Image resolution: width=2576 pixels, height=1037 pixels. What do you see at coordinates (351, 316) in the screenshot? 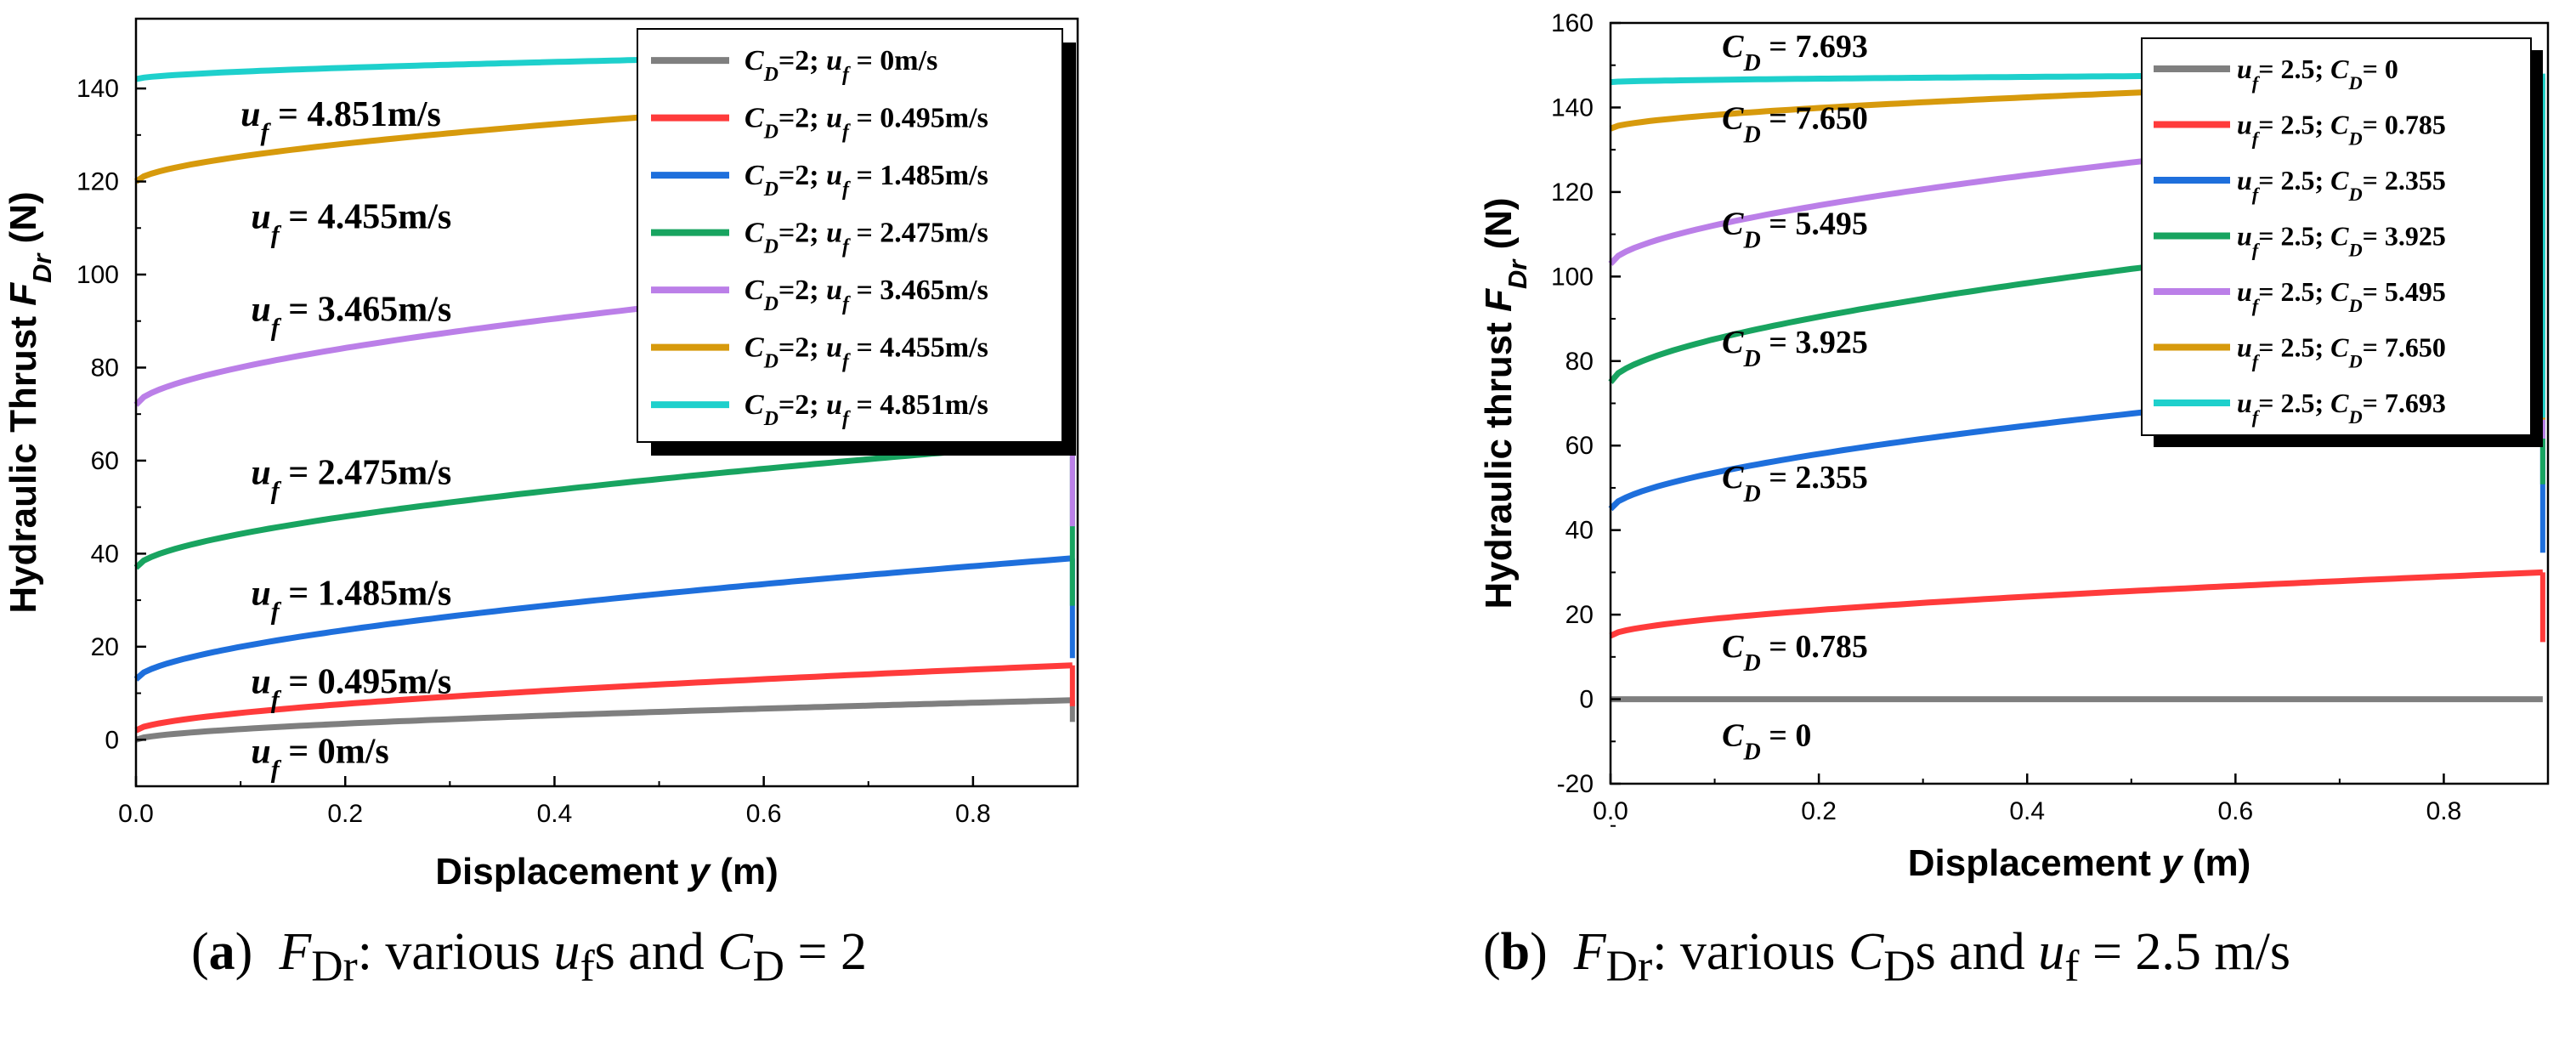
I see `annotation-2: uf = 3.465m/s` at bounding box center [351, 316].